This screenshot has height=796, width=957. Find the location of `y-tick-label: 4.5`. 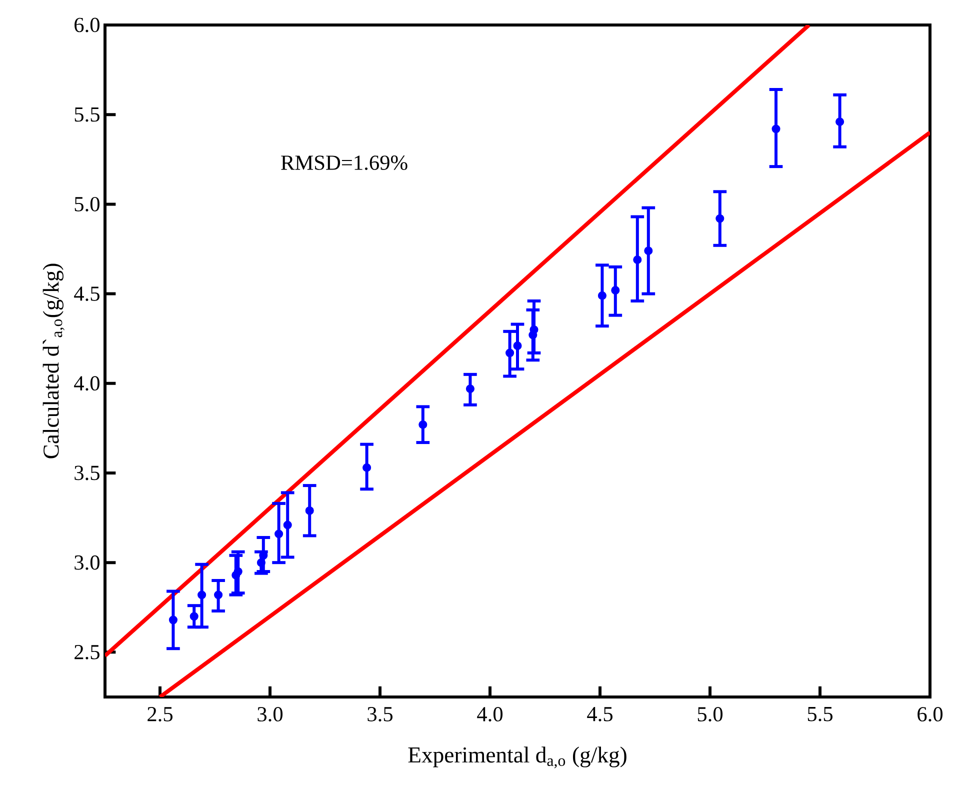

y-tick-label: 4.5 is located at coordinates (87, 293).